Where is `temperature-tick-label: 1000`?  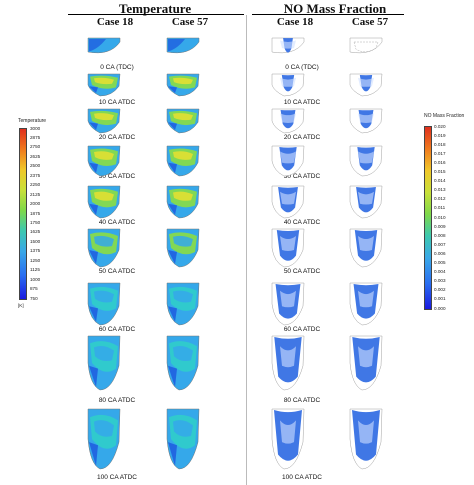
temperature-tick-label: 1000 is located at coordinates (35, 279).